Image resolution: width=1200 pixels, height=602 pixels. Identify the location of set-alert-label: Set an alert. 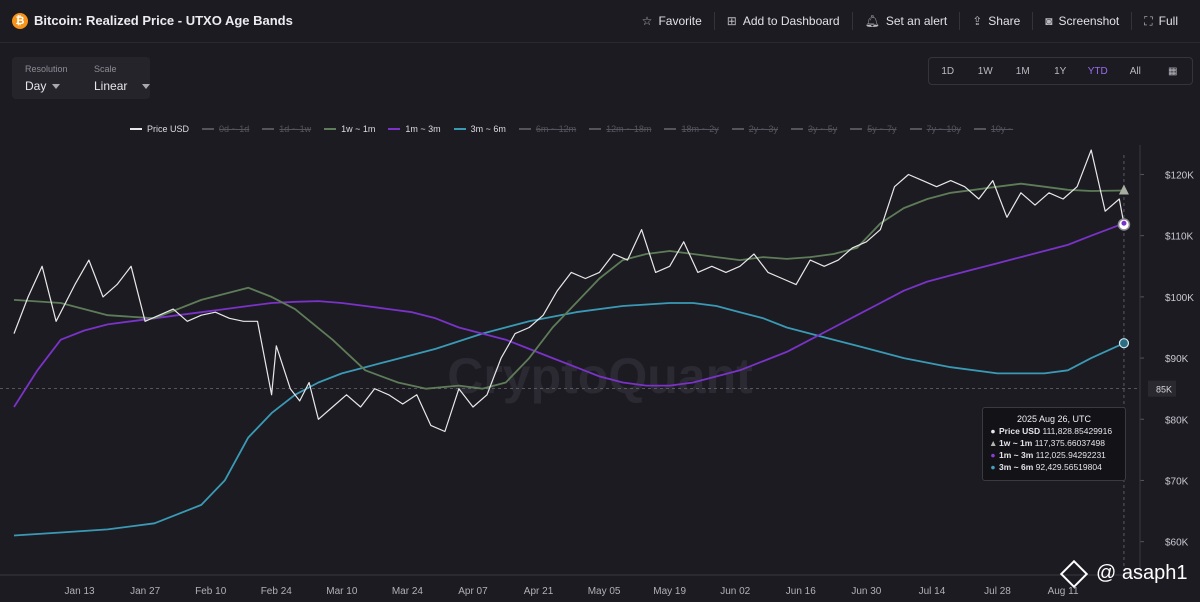
(916, 21).